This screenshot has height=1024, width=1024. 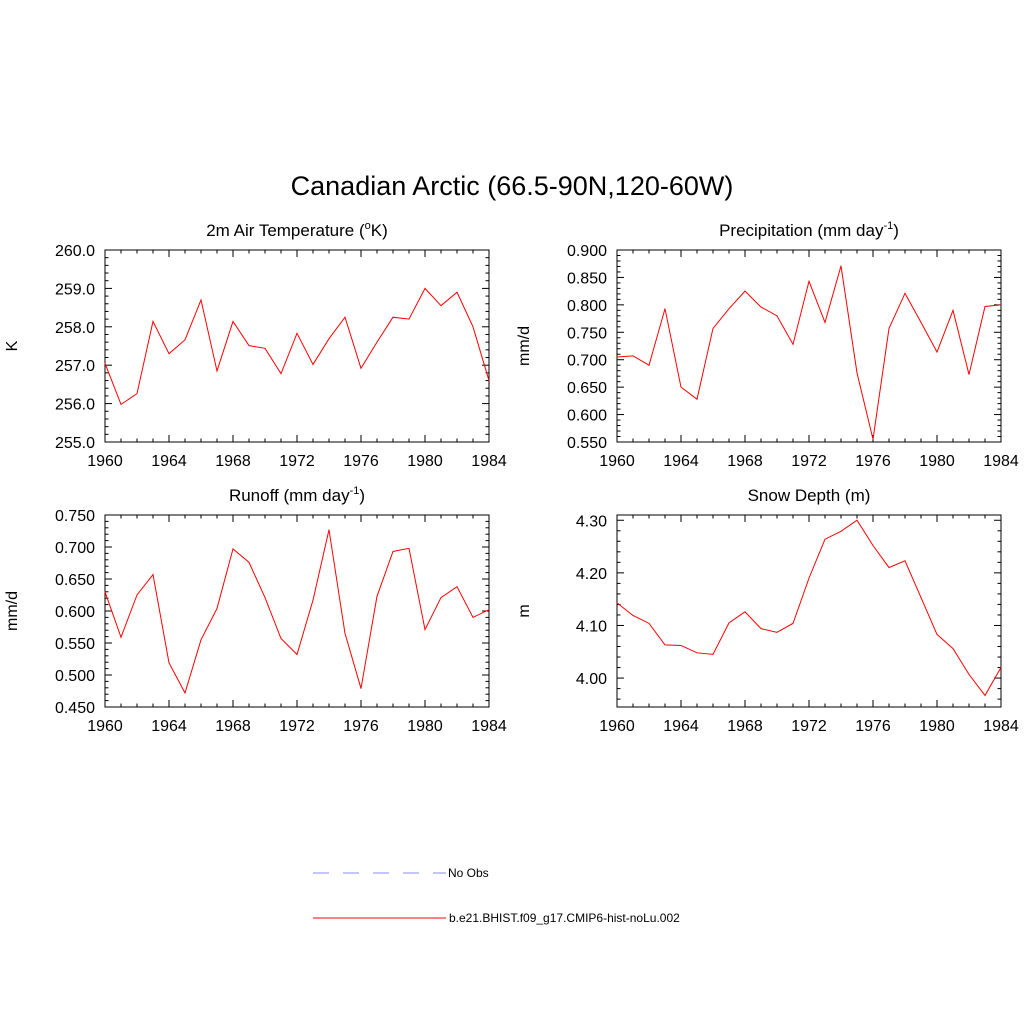 What do you see at coordinates (524, 610) in the screenshot?
I see `y-axis-label: m` at bounding box center [524, 610].